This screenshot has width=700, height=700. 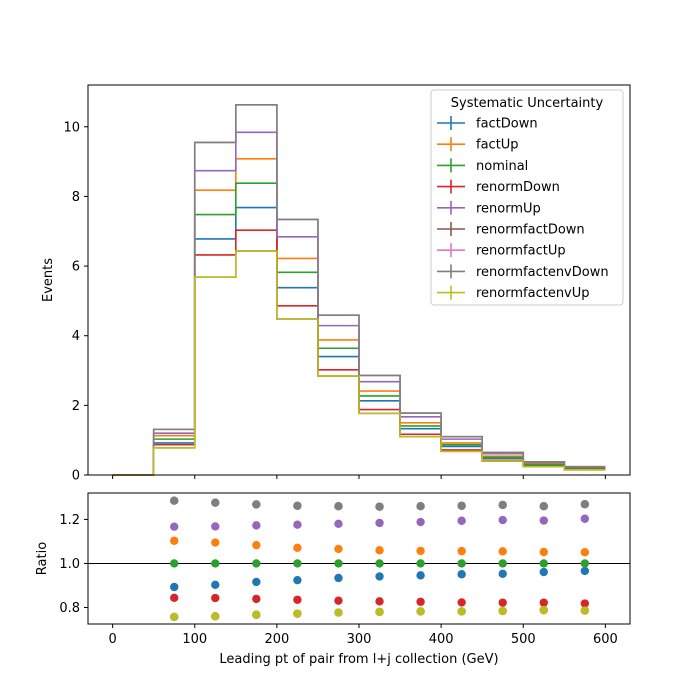 What do you see at coordinates (542, 272) in the screenshot?
I see `legend-label-renormfactenvDown: renormfactenvDown` at bounding box center [542, 272].